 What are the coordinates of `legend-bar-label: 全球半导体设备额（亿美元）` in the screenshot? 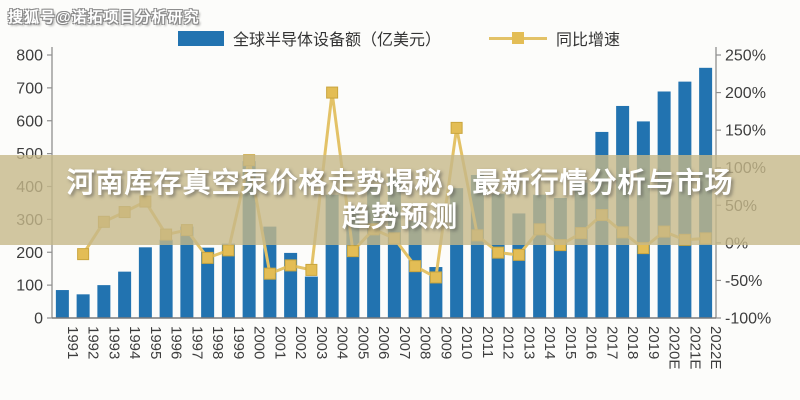 It's located at (337, 40).